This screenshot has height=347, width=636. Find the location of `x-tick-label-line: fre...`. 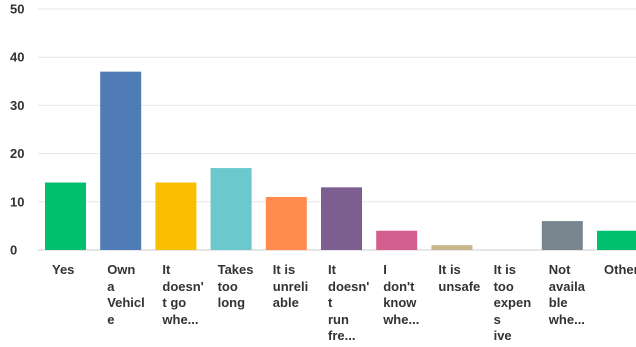

x-tick-label-line: fre... is located at coordinates (342, 335).